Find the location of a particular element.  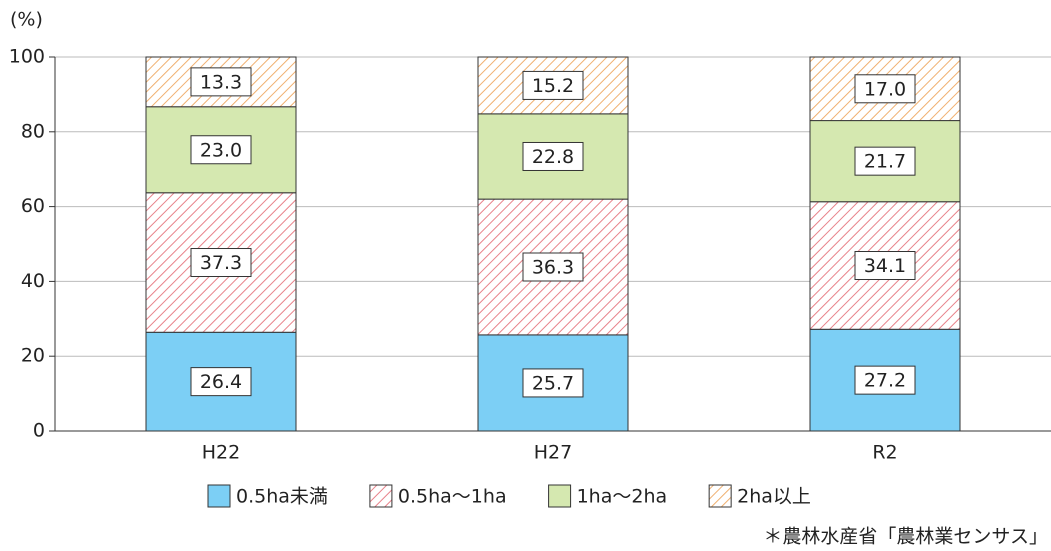

value-label: 17.0 is located at coordinates (885, 89).